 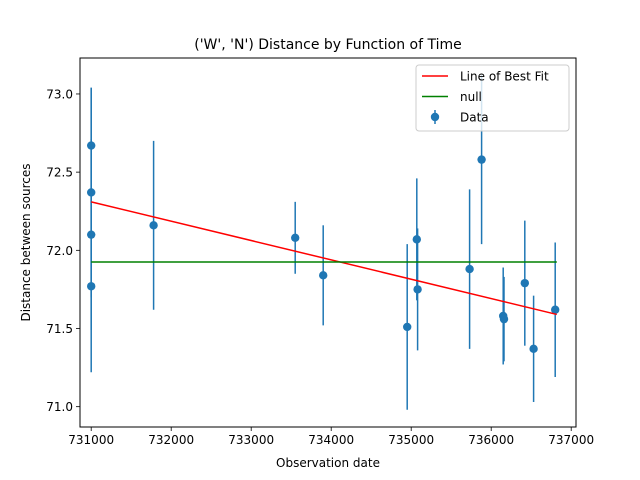 I want to click on y-tick-label: 71.5, so click(x=59, y=329).